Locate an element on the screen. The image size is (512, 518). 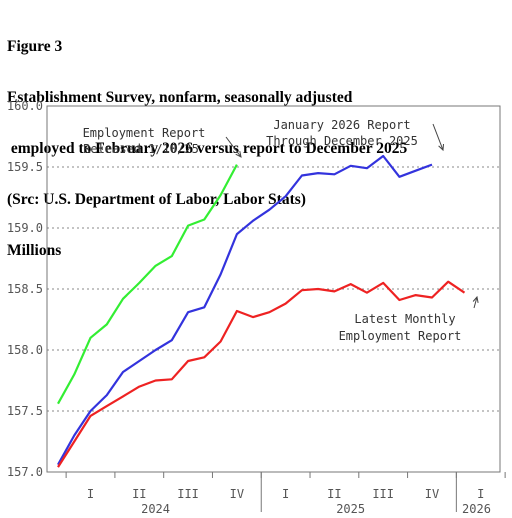
green-annotation-arrow is located at coordinates (233, 147).